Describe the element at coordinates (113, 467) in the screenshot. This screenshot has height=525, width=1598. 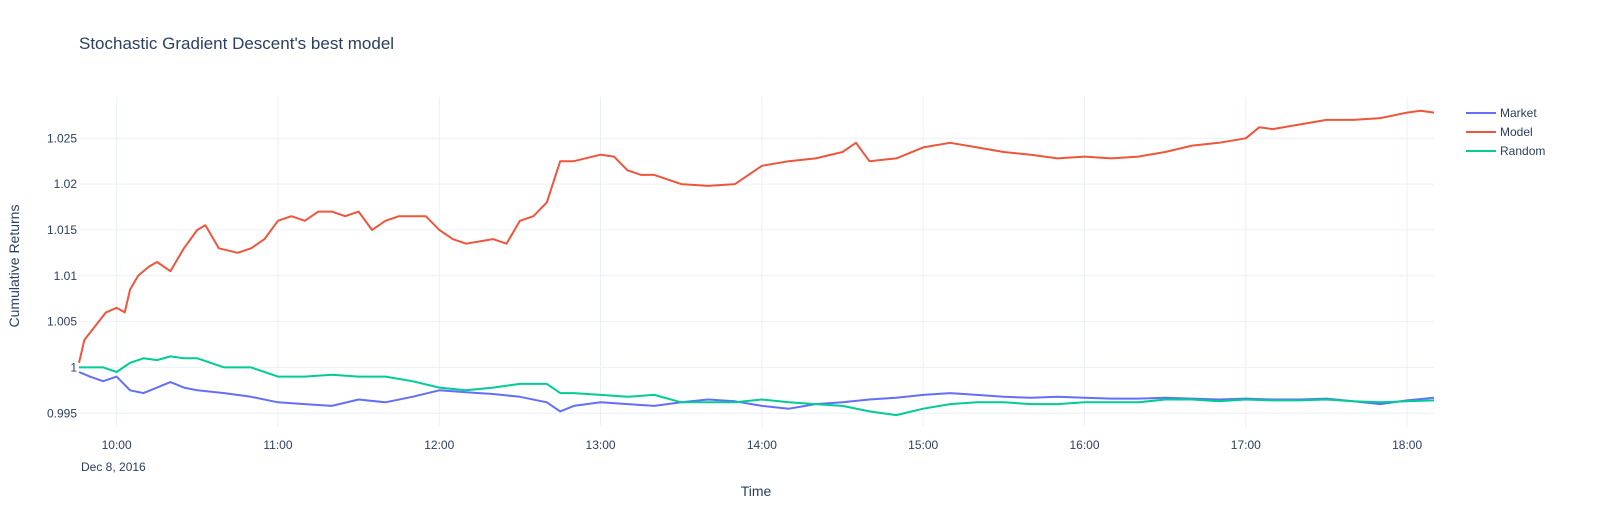
I see `x-axis-date-label: Dec 8, 2016` at that location.